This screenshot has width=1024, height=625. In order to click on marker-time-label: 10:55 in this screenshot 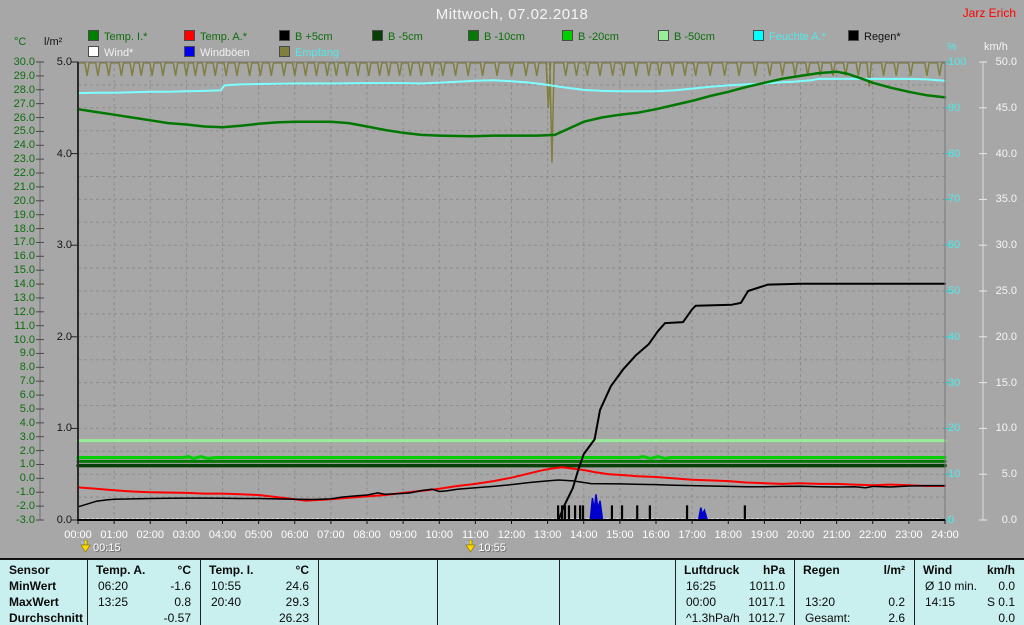, I will do `click(492, 548)`.